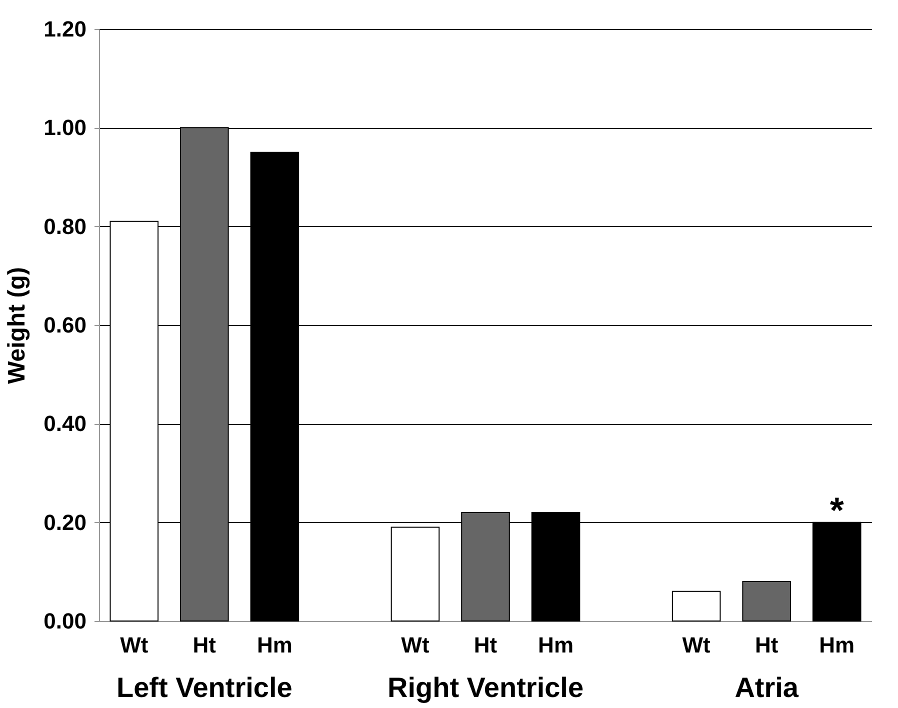  Describe the element at coordinates (766, 687) in the screenshot. I see `x-tick-label: Atria` at that location.